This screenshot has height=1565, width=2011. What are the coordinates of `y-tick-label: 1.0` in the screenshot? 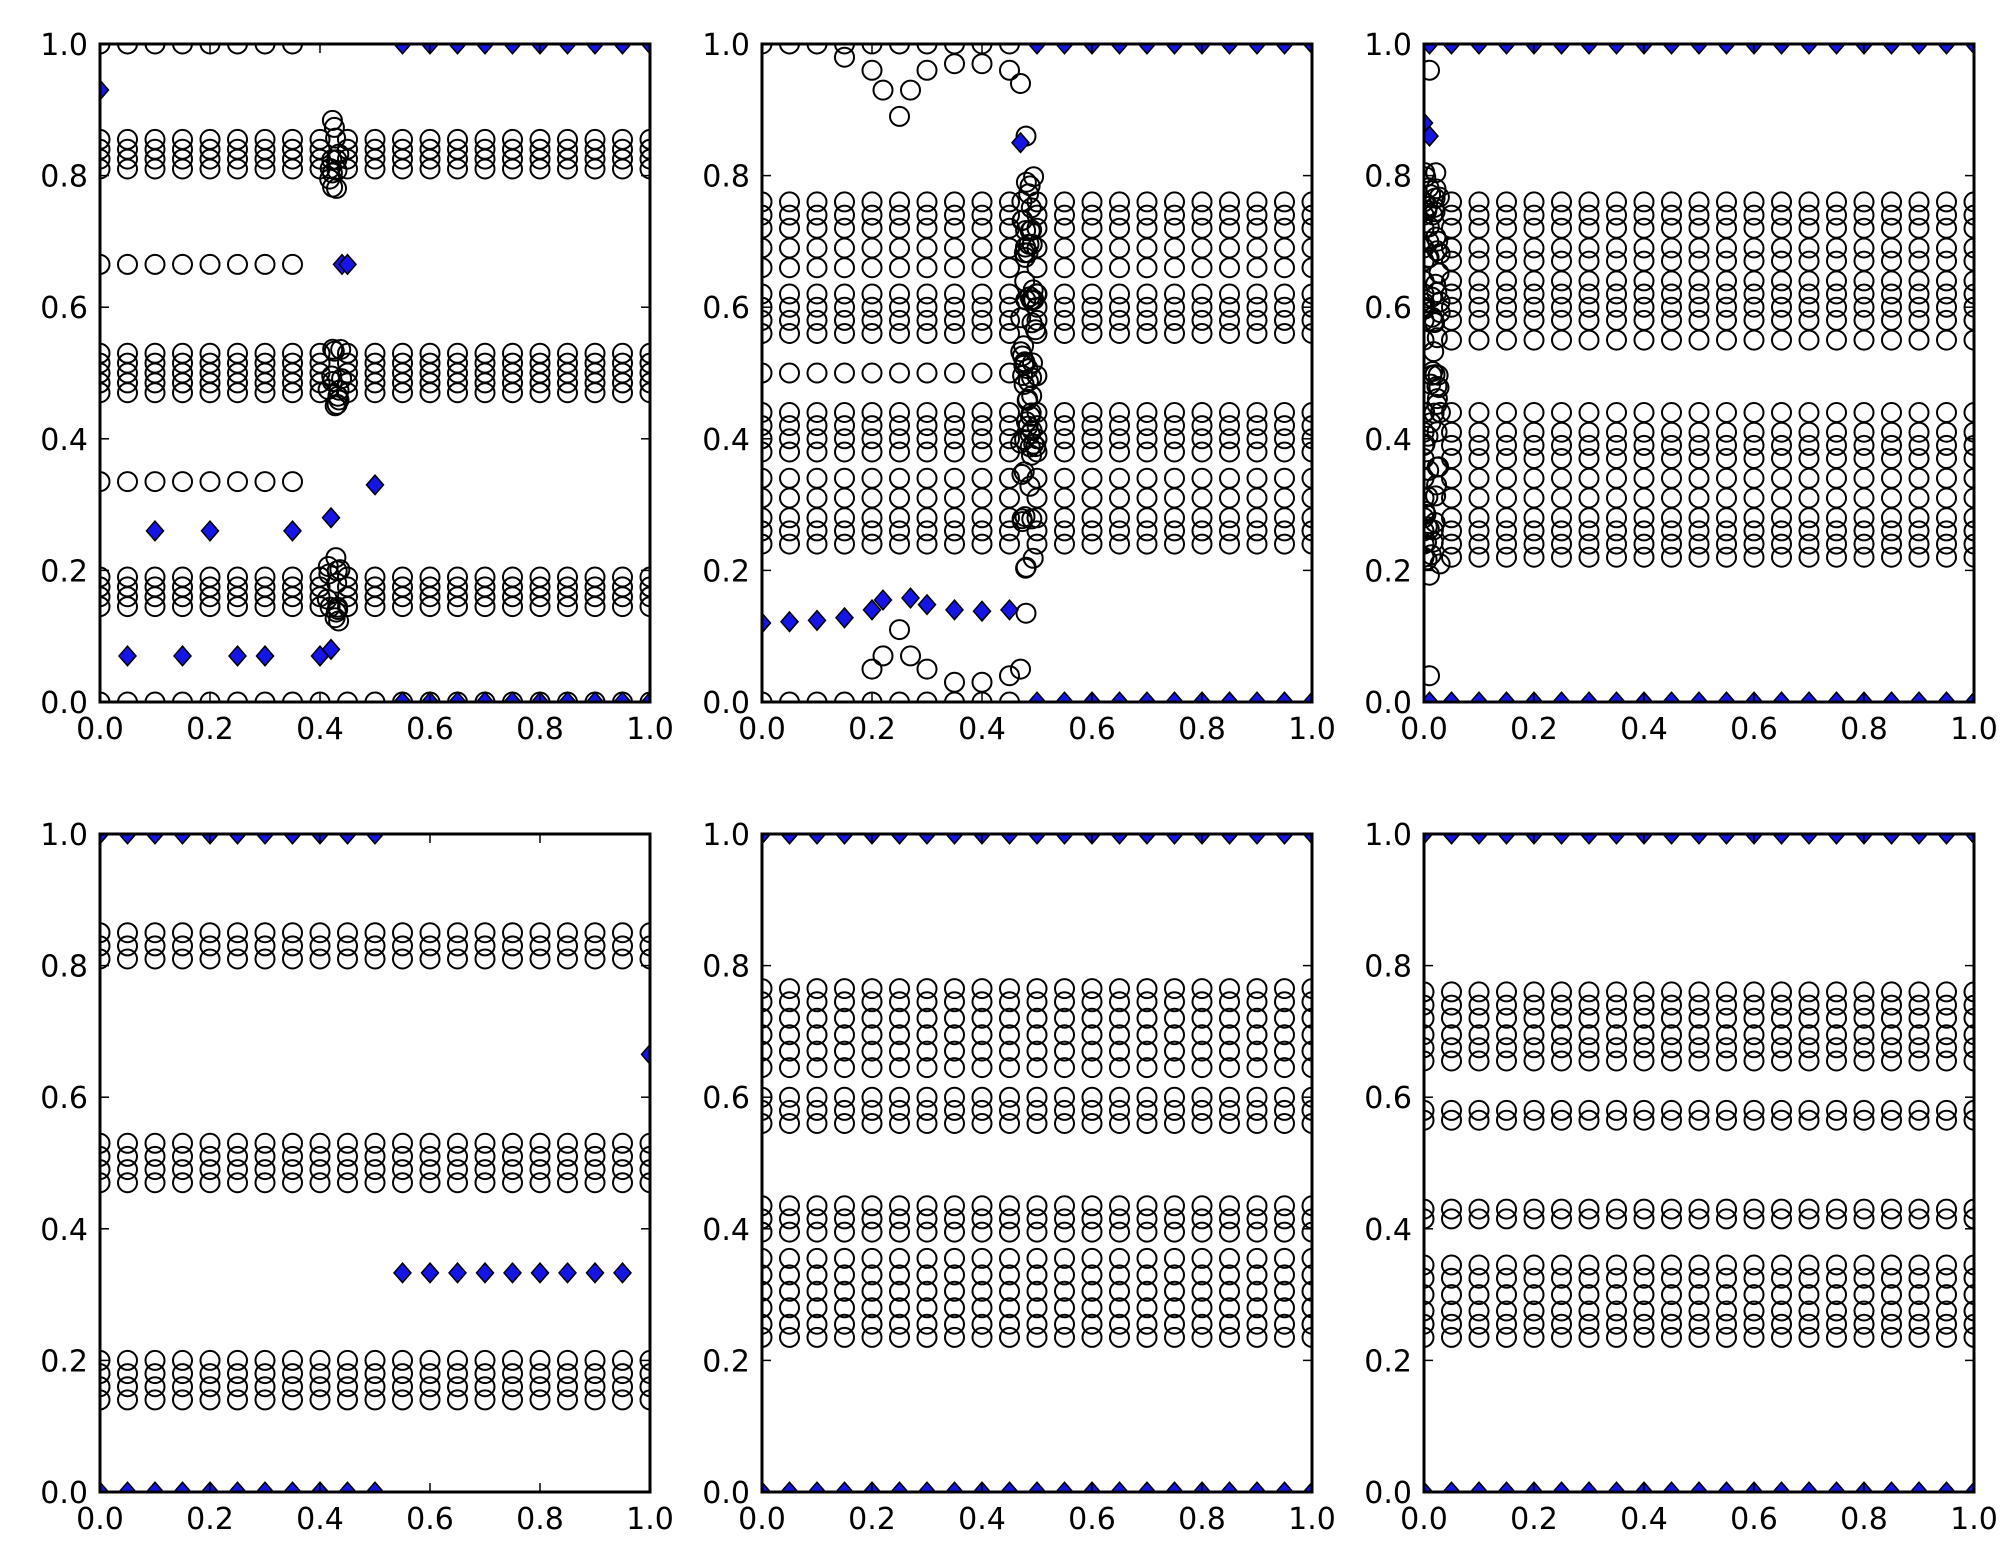 It's located at (726, 45).